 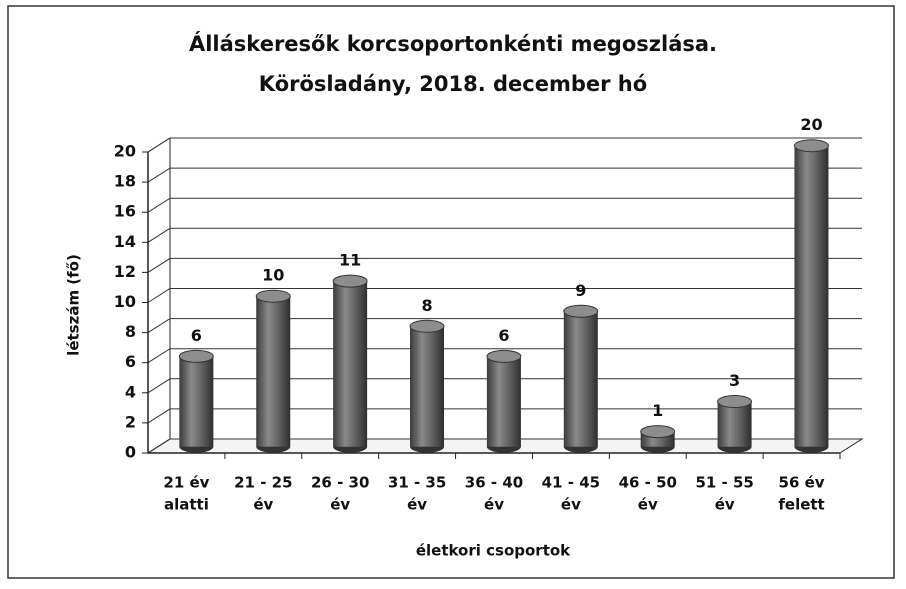 I want to click on x-tick-label: 46 - 50, so click(x=648, y=483).